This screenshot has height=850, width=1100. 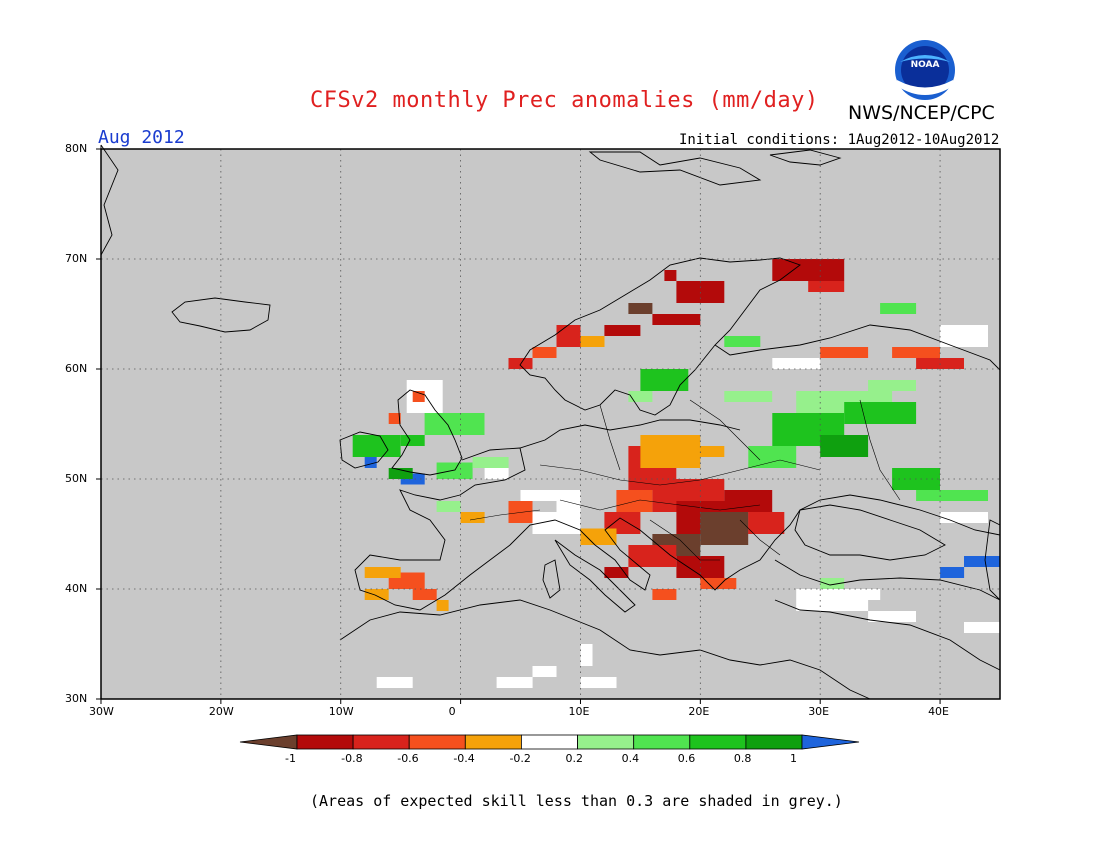 I want to click on colorbar, so click(x=549, y=742).